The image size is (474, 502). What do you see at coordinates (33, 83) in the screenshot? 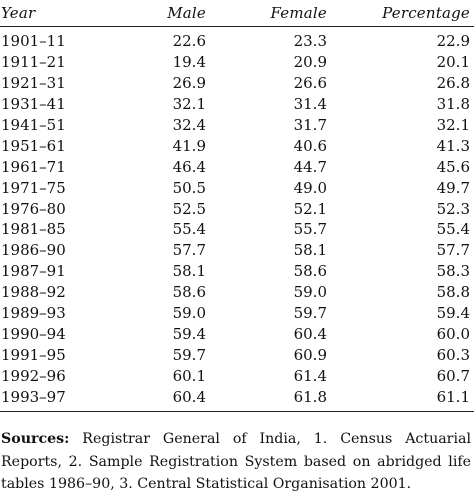
I see `cell-year: 1921–31` at bounding box center [33, 83].